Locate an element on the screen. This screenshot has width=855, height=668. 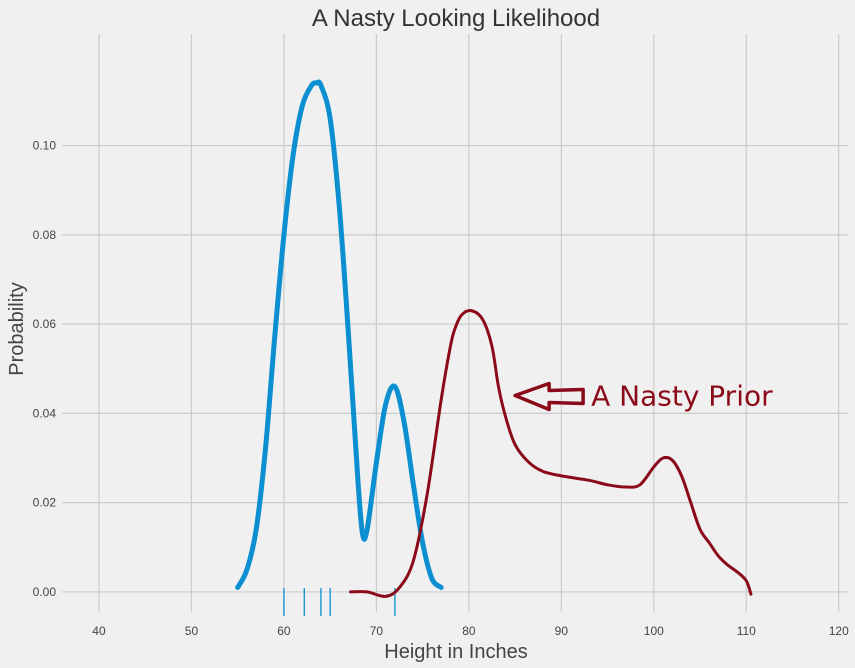
x-tick-label: 60 is located at coordinates (284, 631).